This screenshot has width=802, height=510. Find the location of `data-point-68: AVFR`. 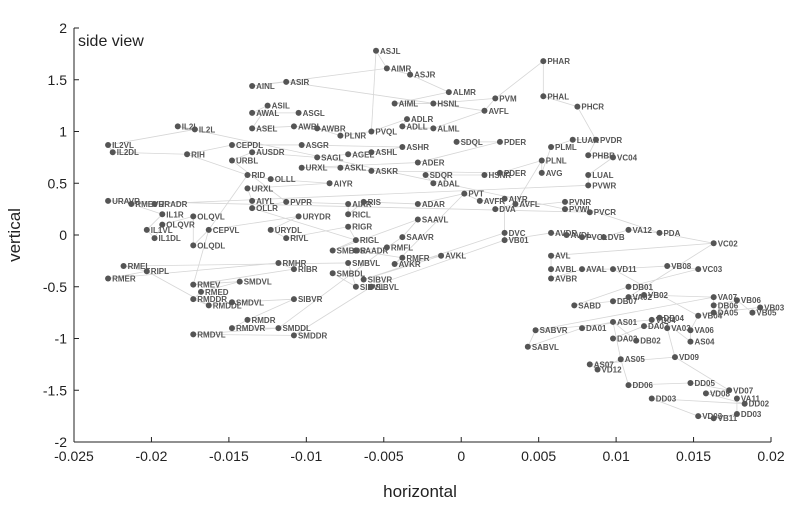

data-point-68: AVFR is located at coordinates (490, 201).